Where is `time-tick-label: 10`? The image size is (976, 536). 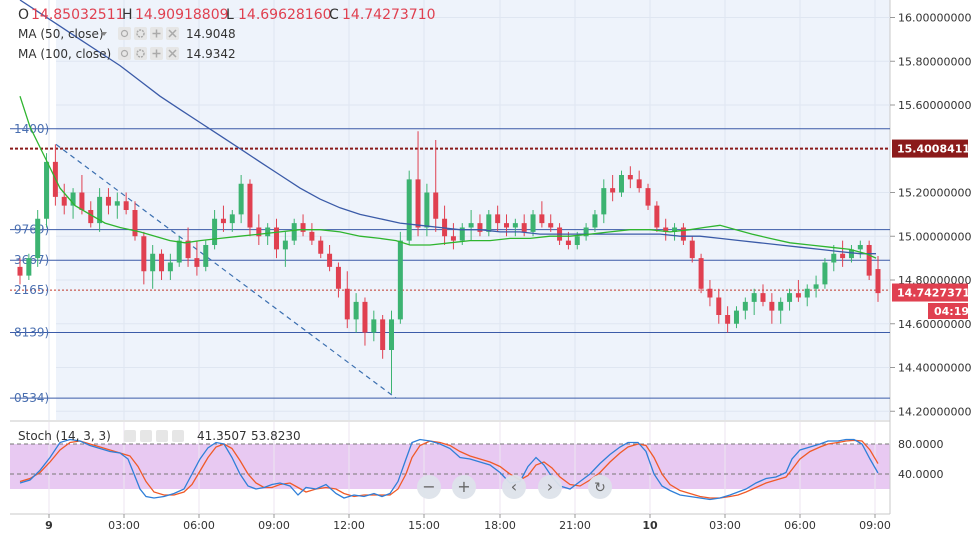 time-tick-label: 10 is located at coordinates (650, 525).